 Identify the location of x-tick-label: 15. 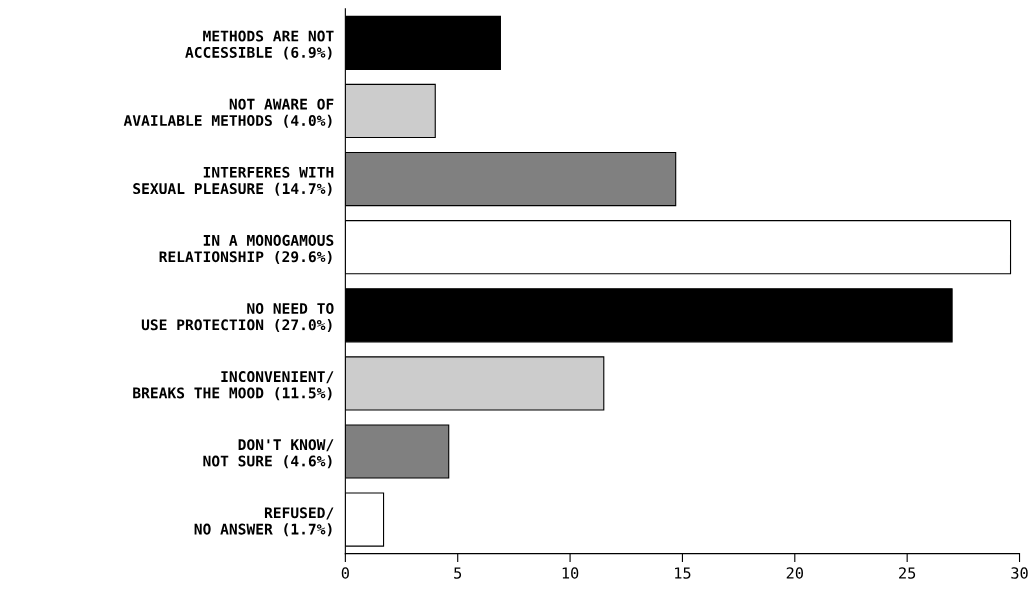
(683, 573).